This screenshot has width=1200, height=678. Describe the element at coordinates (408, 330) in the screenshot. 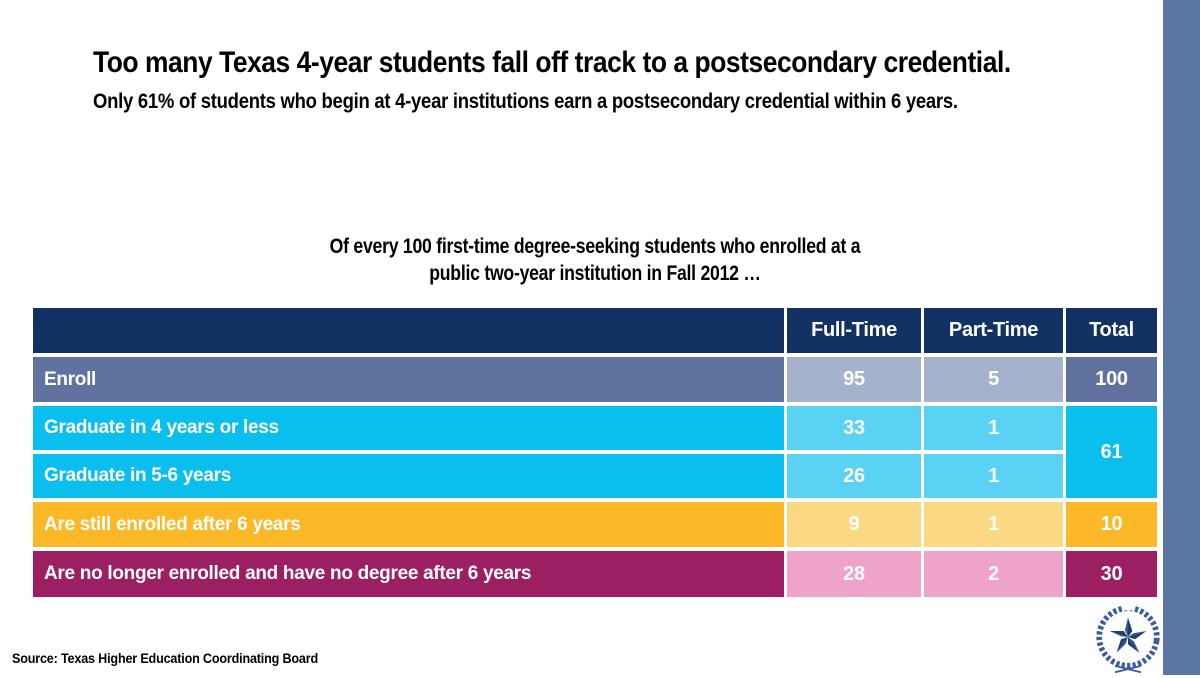

I see `header-cell-empty` at that location.